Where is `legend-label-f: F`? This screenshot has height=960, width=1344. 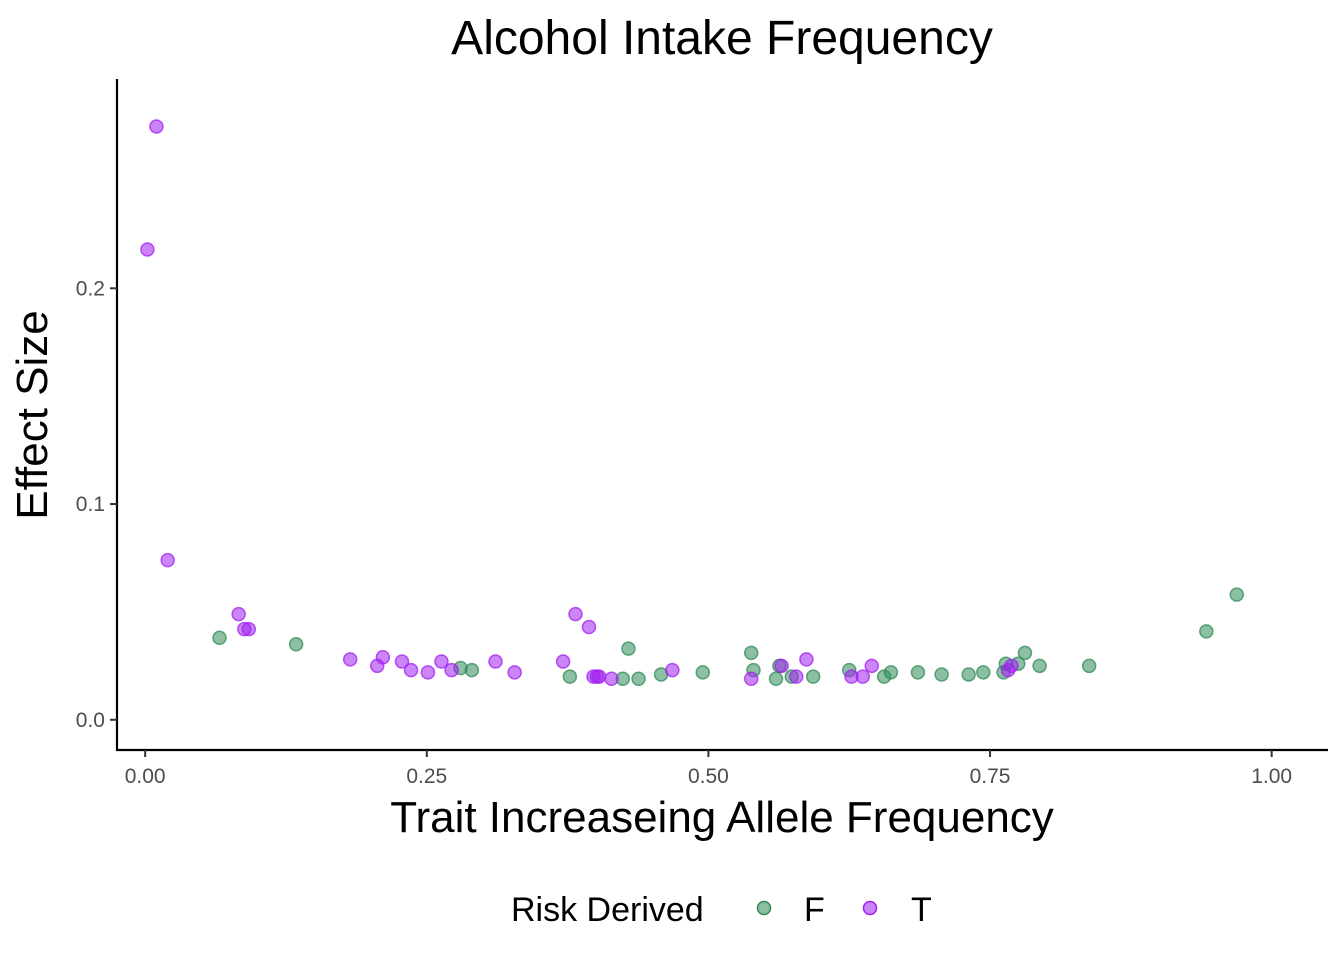 legend-label-f: F is located at coordinates (814, 910).